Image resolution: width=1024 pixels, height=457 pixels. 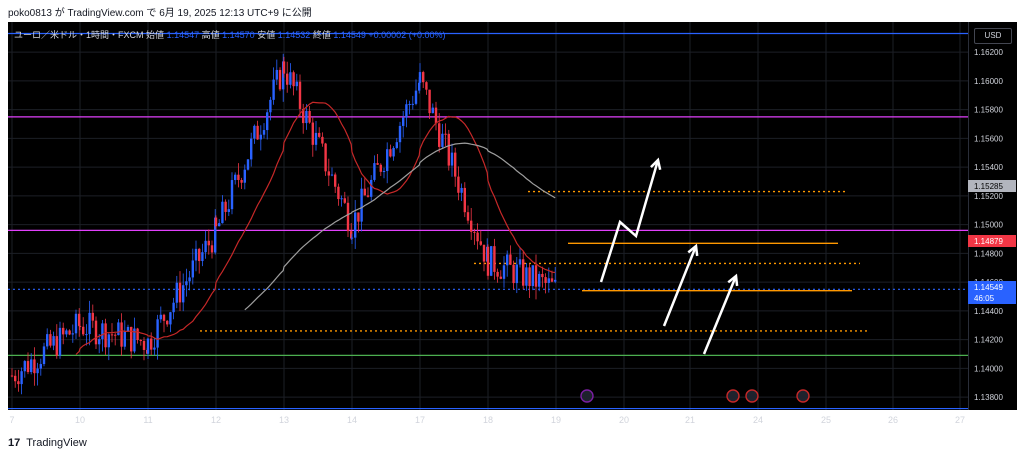 I want to click on x-tick-label: 7, so click(x=11, y=420).